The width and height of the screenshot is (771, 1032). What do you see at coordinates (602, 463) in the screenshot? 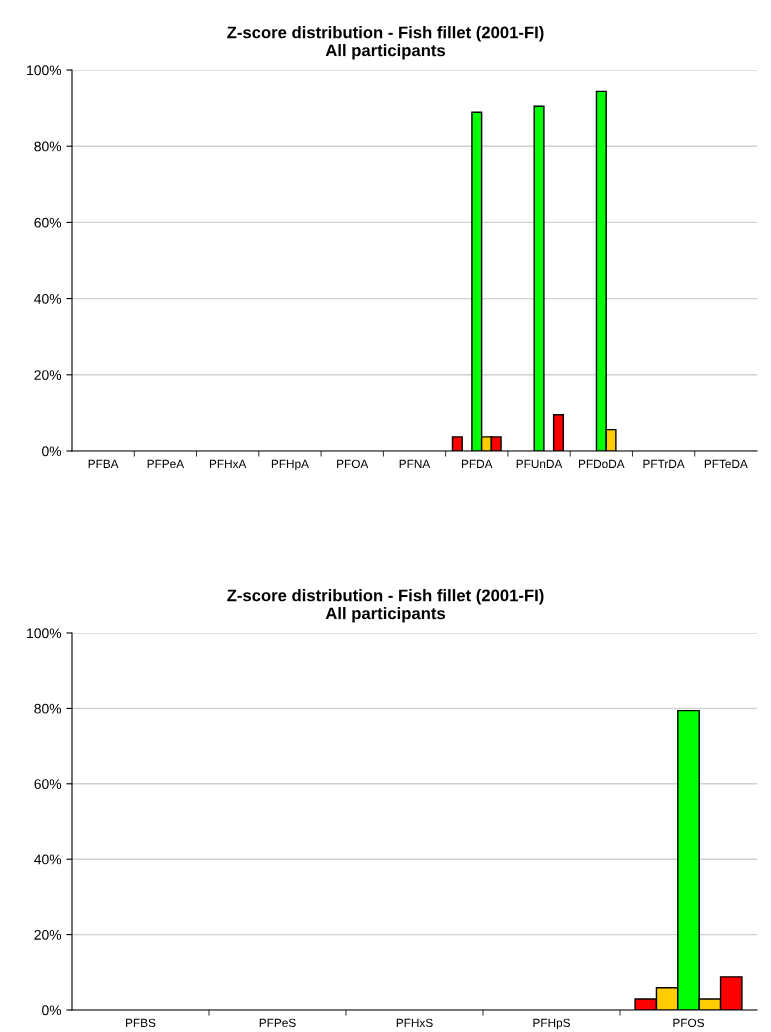
I see `x-tick-label: PFDoDA` at bounding box center [602, 463].